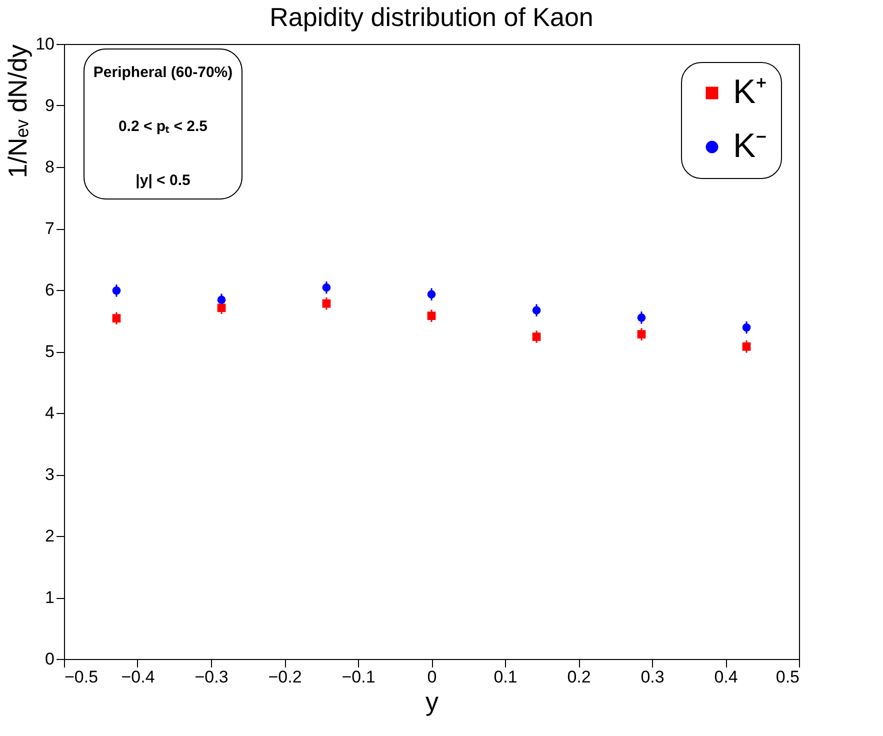 The width and height of the screenshot is (883, 736). Describe the element at coordinates (49, 536) in the screenshot. I see `y-tick-label: 2` at that location.